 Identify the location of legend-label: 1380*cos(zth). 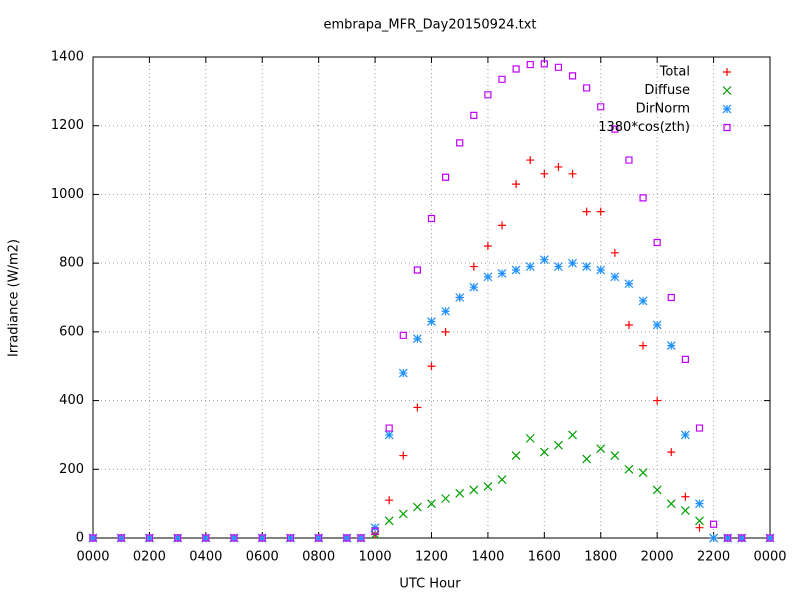
(644, 127).